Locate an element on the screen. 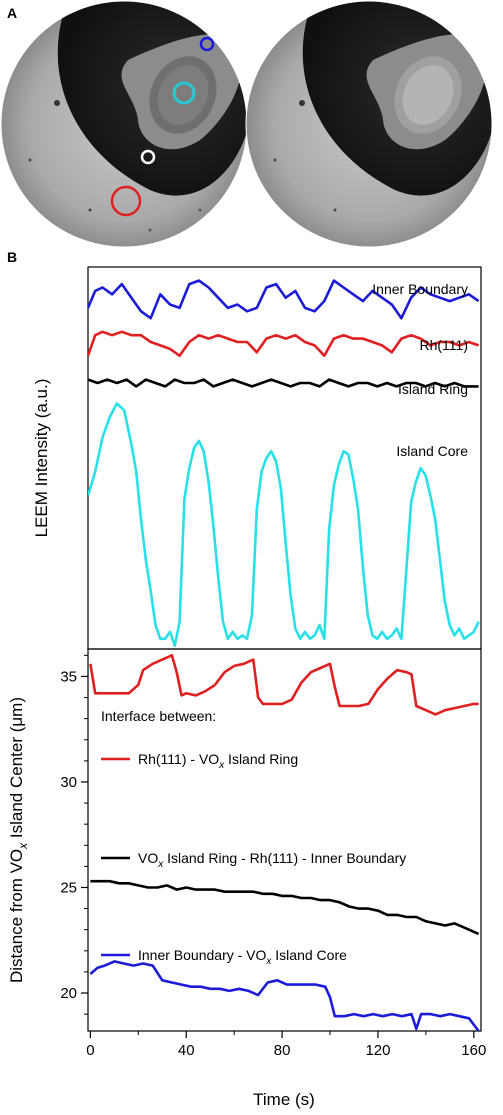 The image size is (503, 1115). series-line-vox-island-ring-rh-111-inner-boundary is located at coordinates (285, 907).